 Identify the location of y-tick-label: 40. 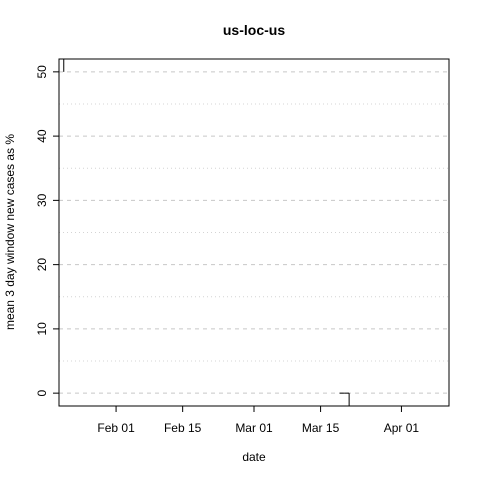
(42, 136).